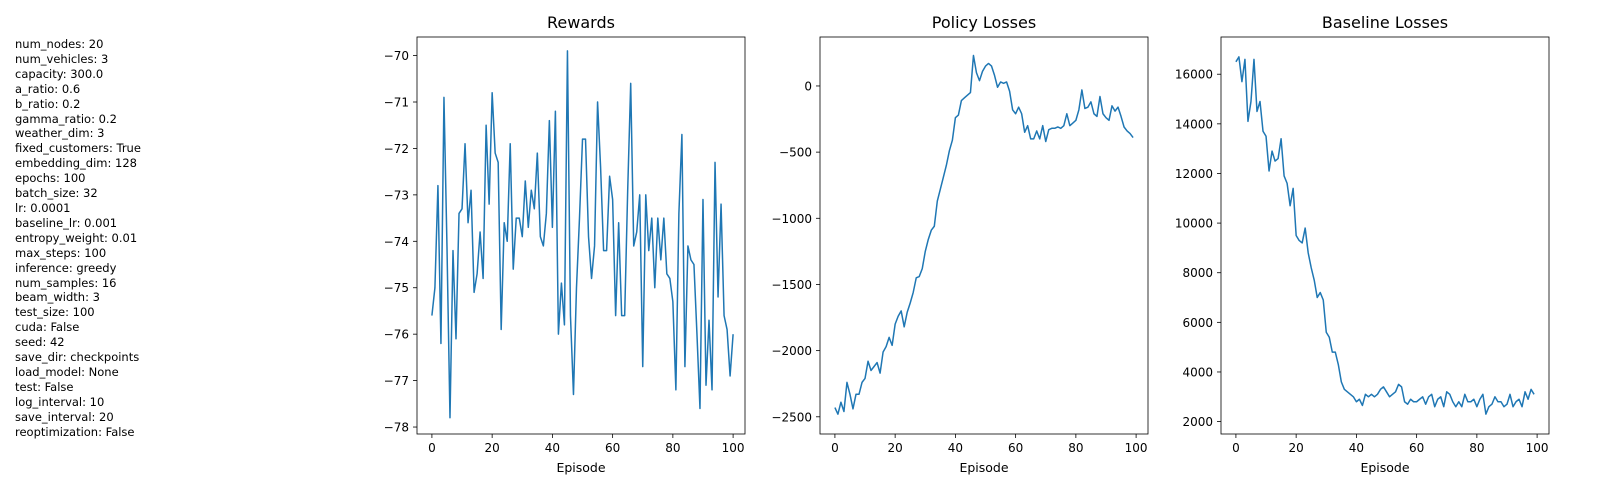 The width and height of the screenshot is (1600, 500). I want to click on chart-title: Baseline Losses, so click(1385, 22).